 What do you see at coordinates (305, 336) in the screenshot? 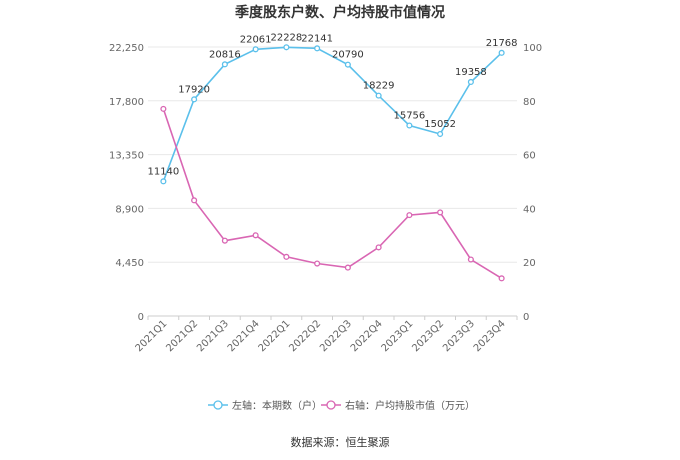
I see `x-tick-label: 2022Q2` at bounding box center [305, 336].